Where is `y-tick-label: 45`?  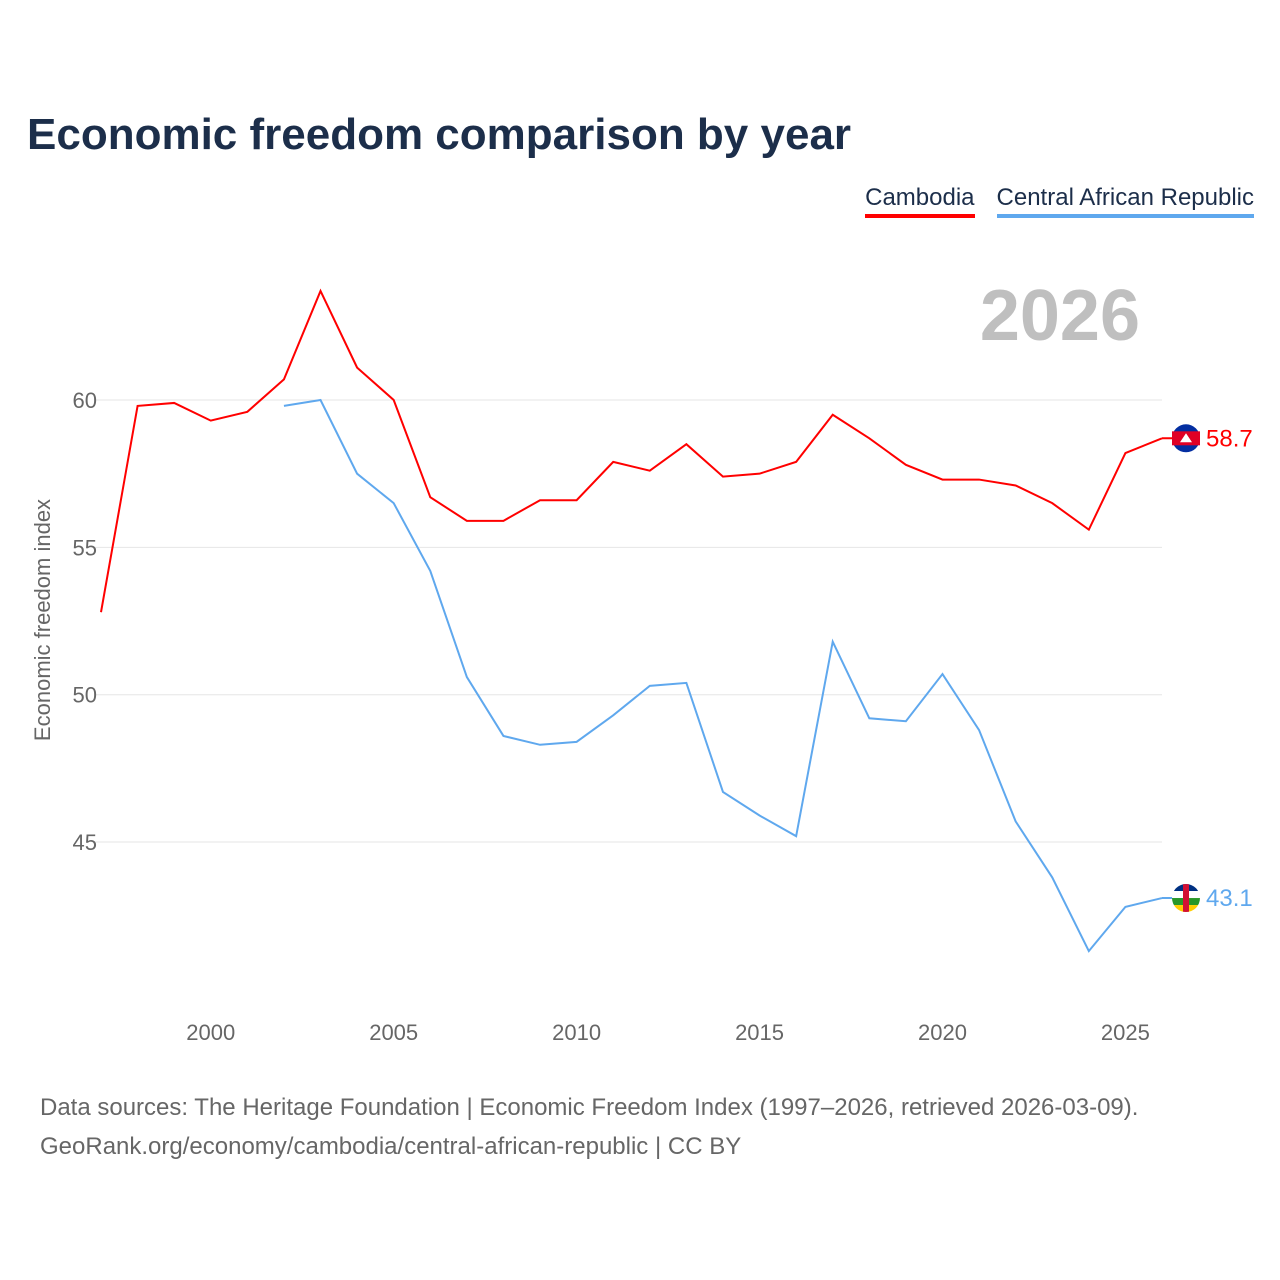
y-tick-label: 45 is located at coordinates (85, 842).